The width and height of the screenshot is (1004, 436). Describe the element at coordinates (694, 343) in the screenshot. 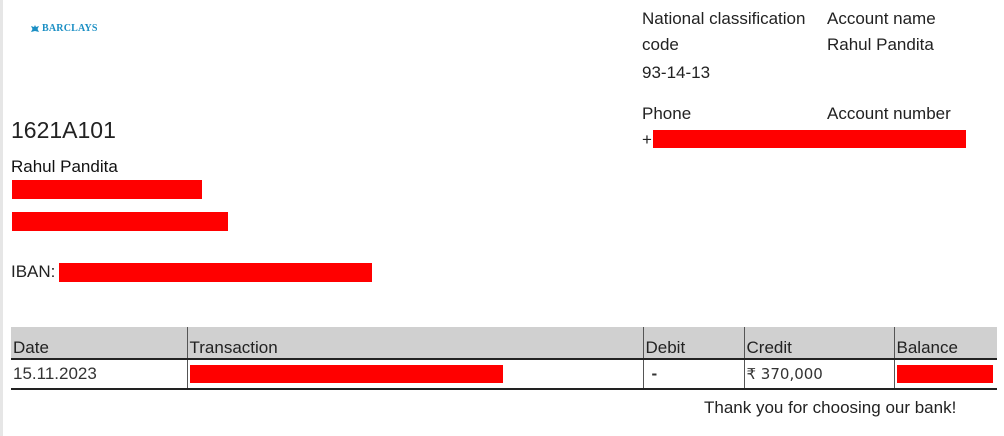

I see `header-debit: Debit` at that location.